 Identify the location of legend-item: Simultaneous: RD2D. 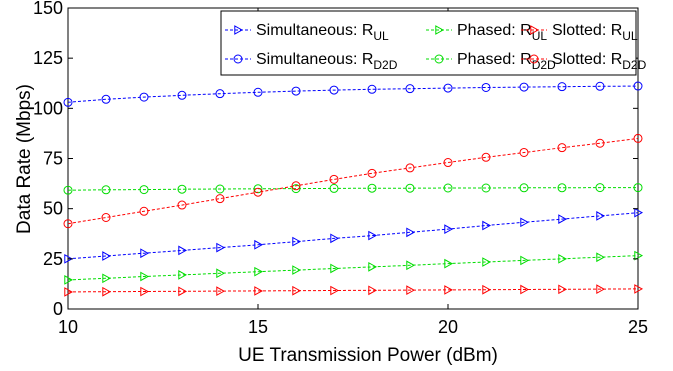
(311, 61).